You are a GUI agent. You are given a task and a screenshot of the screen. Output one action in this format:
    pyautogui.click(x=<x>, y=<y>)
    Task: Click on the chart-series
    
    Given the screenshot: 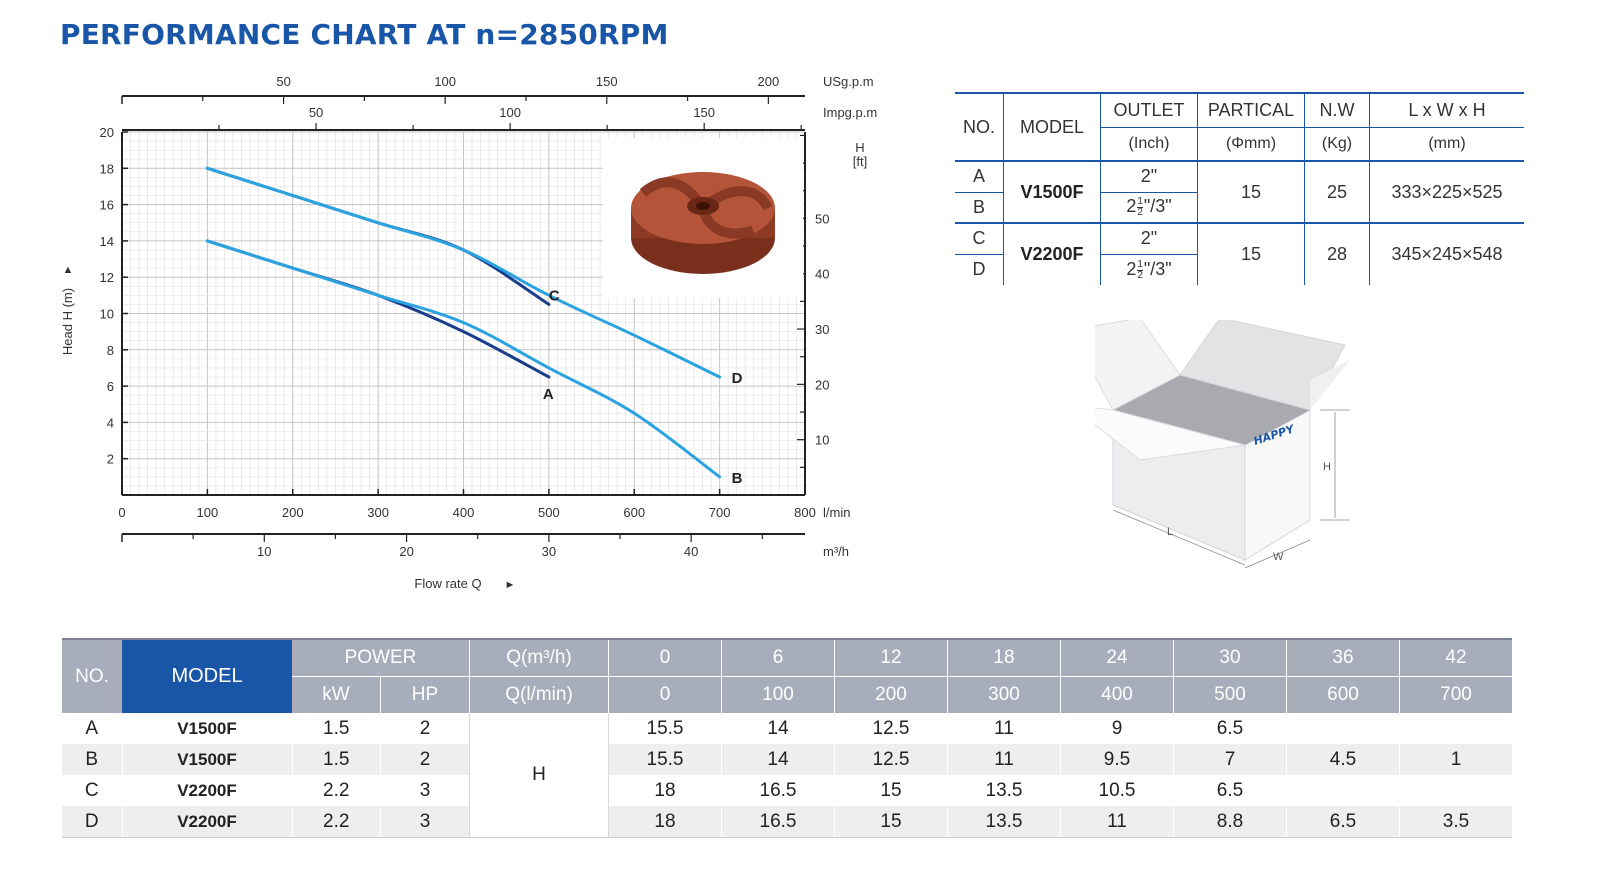 What is the action you would take?
    pyautogui.click(x=463, y=322)
    